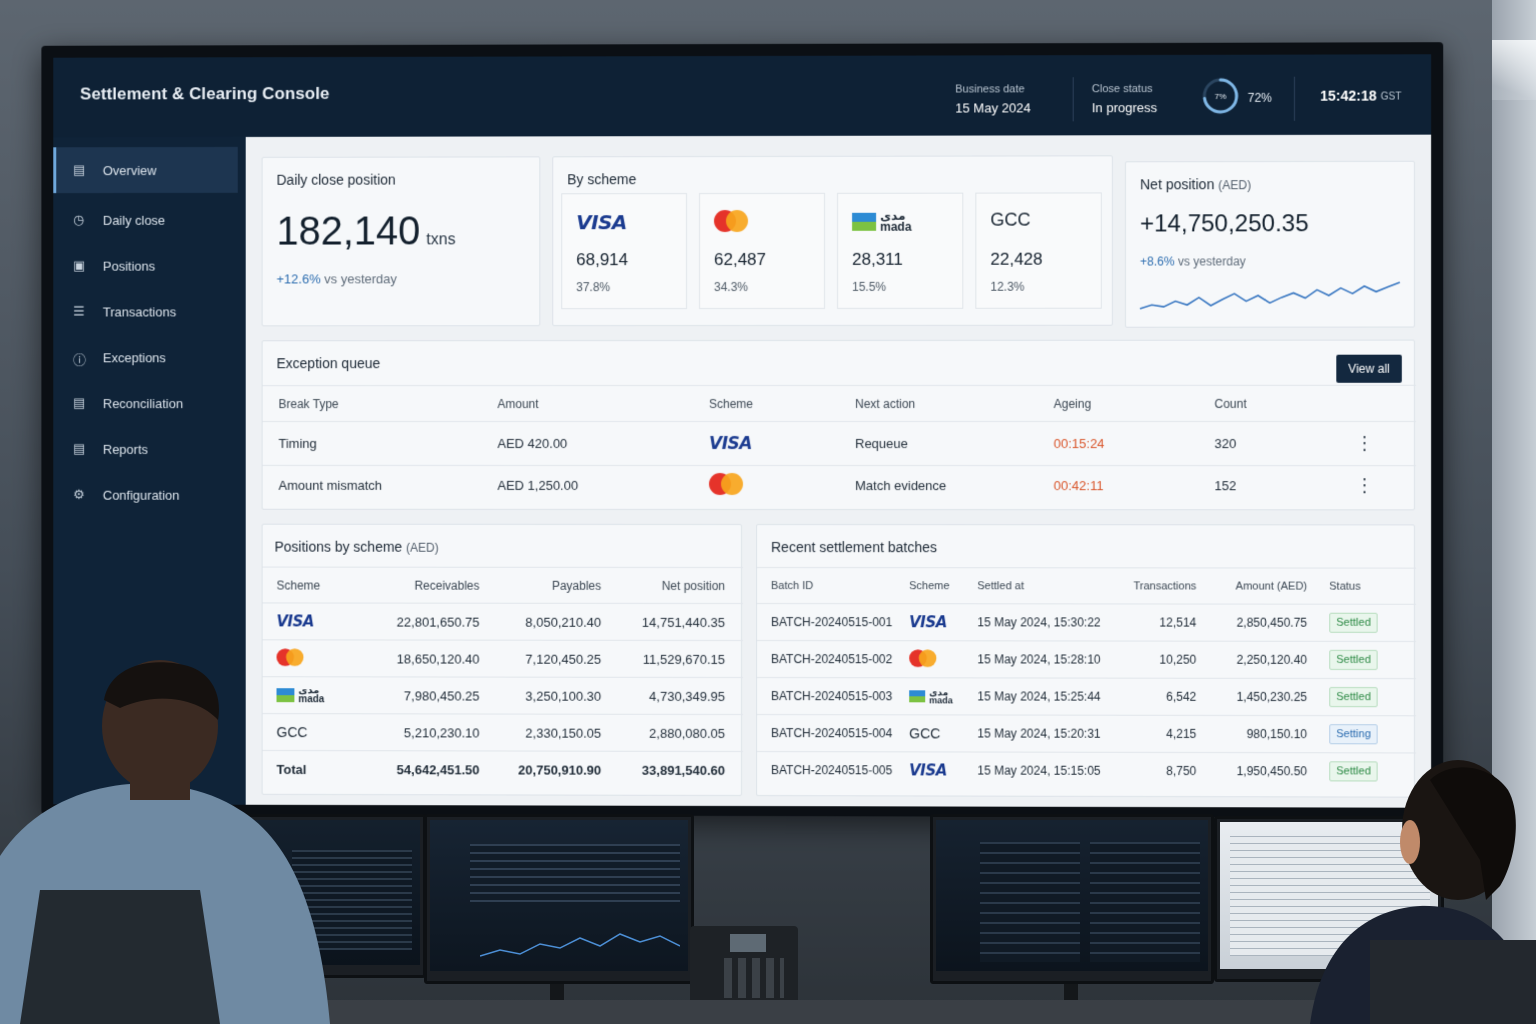 This screenshot has height=1024, width=1536. Describe the element at coordinates (1225, 486) in the screenshot. I see `count: 152` at that location.